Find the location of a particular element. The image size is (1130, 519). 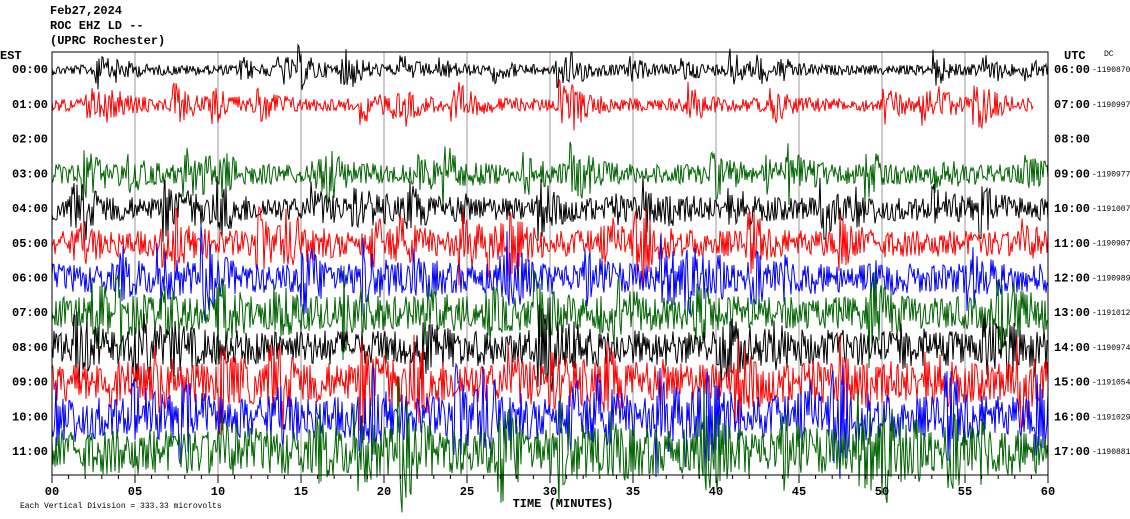

est-label: 00:00 is located at coordinates (30, 70).